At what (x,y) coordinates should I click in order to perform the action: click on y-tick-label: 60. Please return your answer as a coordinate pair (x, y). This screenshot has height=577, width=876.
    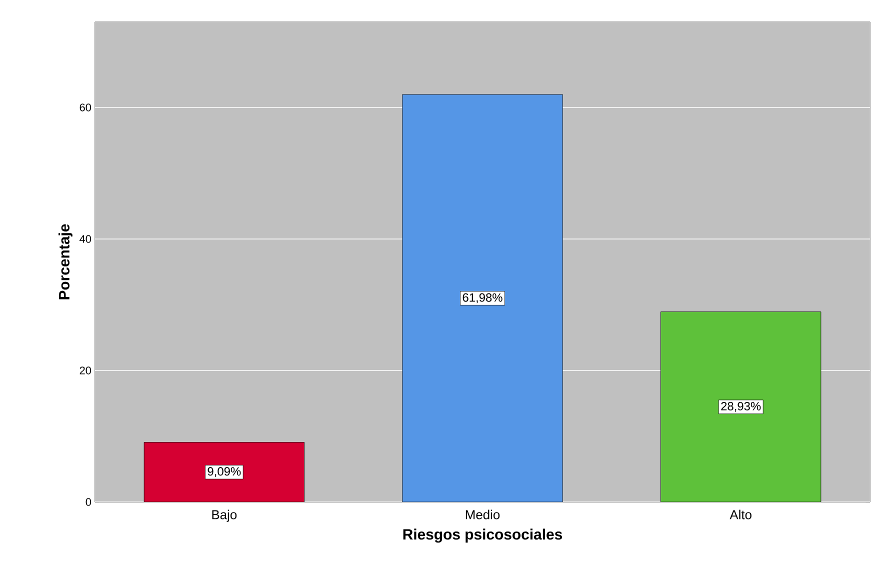
    Looking at the image, I should click on (86, 108).